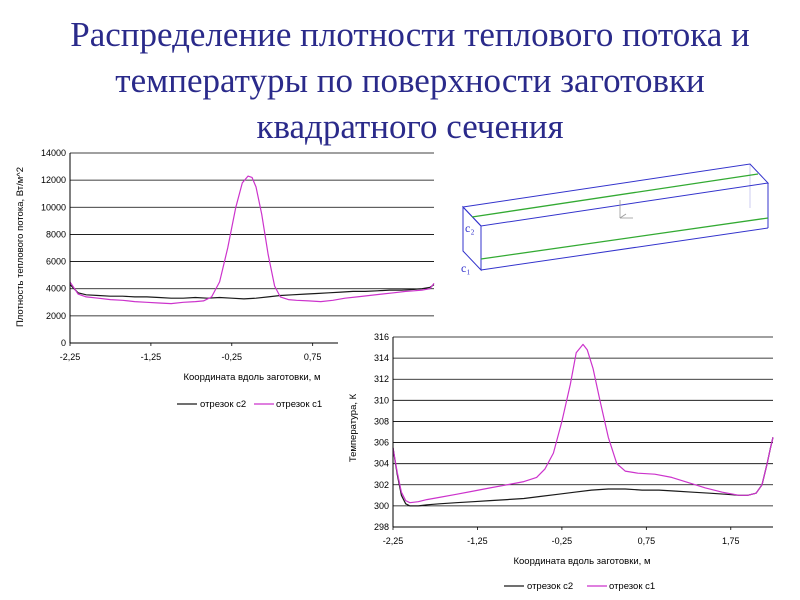  What do you see at coordinates (223, 404) in the screenshot?
I see `chart1-legend-label-c2: отрезок с2` at bounding box center [223, 404].